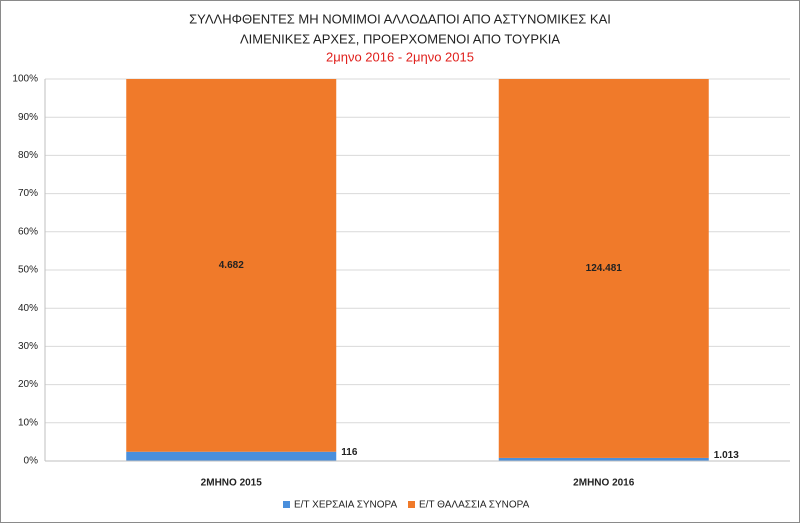 The width and height of the screenshot is (800, 523). What do you see at coordinates (25, 79) in the screenshot?
I see `y-tick-label: 100%` at bounding box center [25, 79].